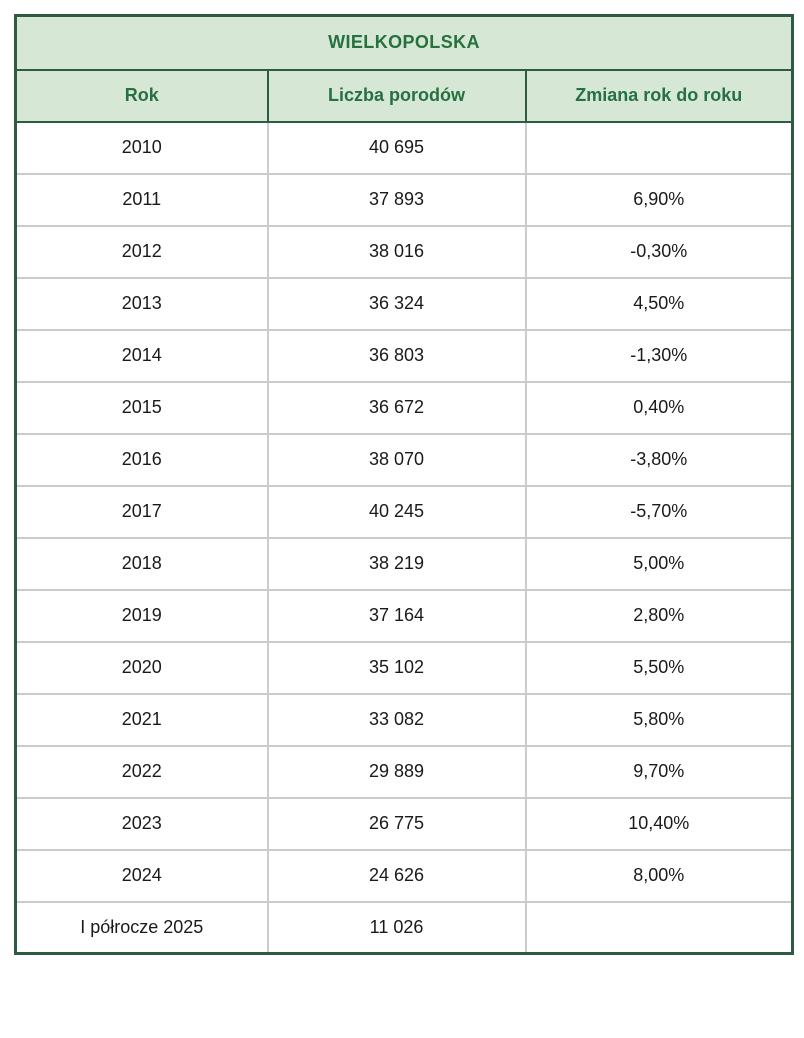 Image resolution: width=804 pixels, height=1038 pixels. Describe the element at coordinates (141, 719) in the screenshot. I see `year-cell: 2021` at that location.